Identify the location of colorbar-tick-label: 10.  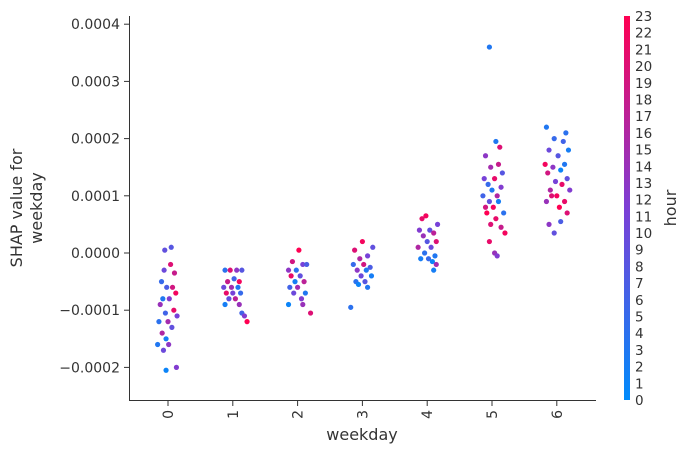
(643, 234).